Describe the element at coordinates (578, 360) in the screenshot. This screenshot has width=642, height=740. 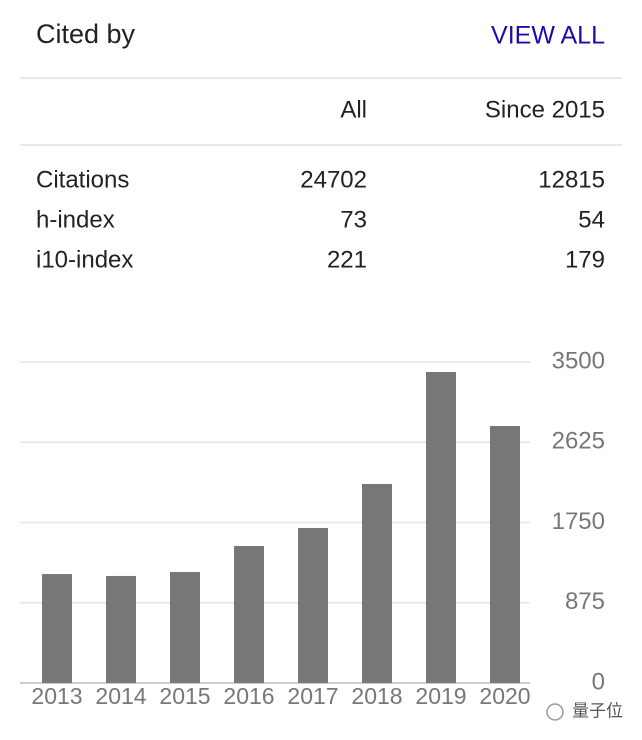
I see `y-tick-label: 3500` at that location.